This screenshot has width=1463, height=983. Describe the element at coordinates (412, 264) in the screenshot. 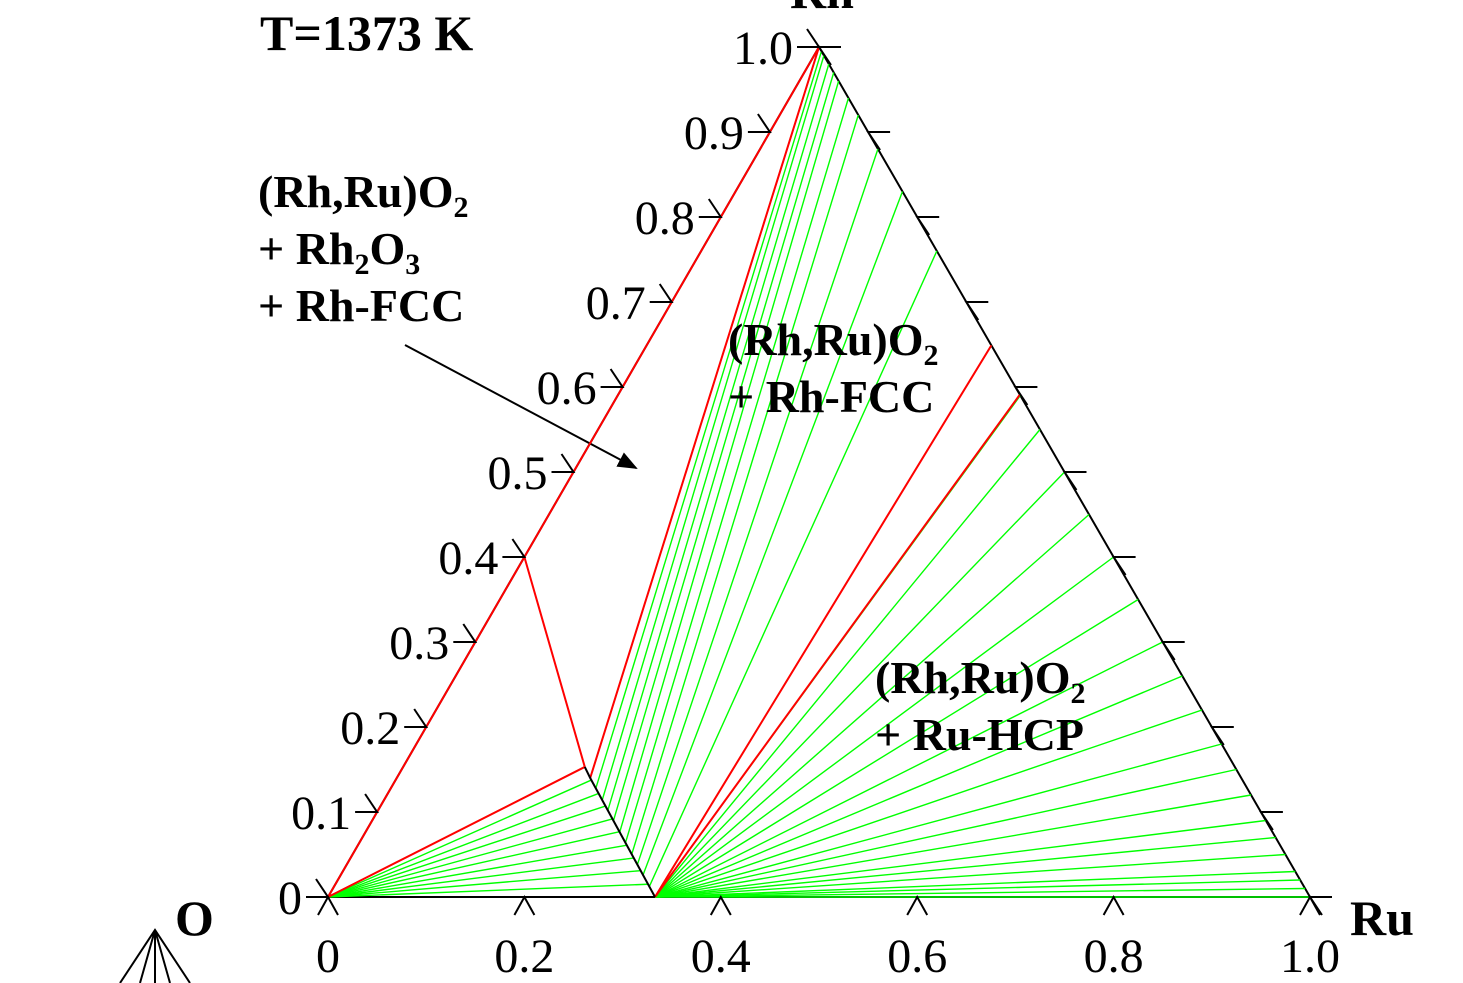

I see `subscript: 3` at that location.